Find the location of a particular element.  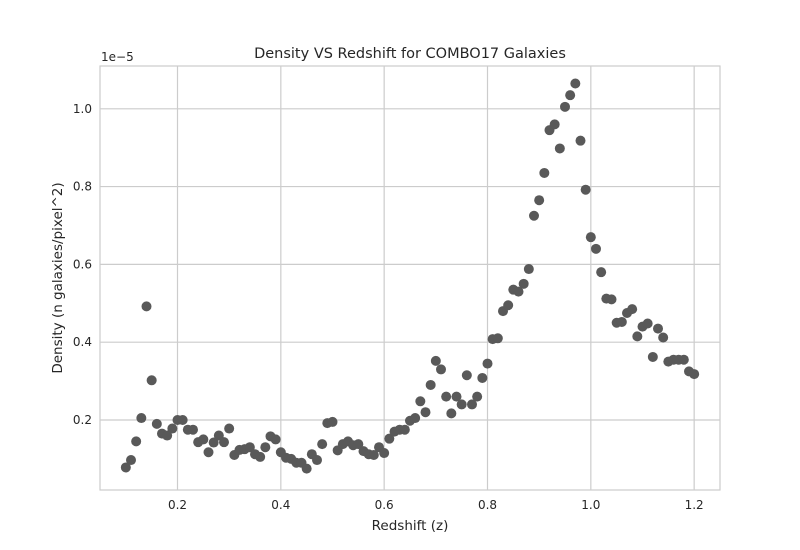

y-tick-labels: 0.2 0.4 0.6 0.8 1.0 is located at coordinates (82, 264).